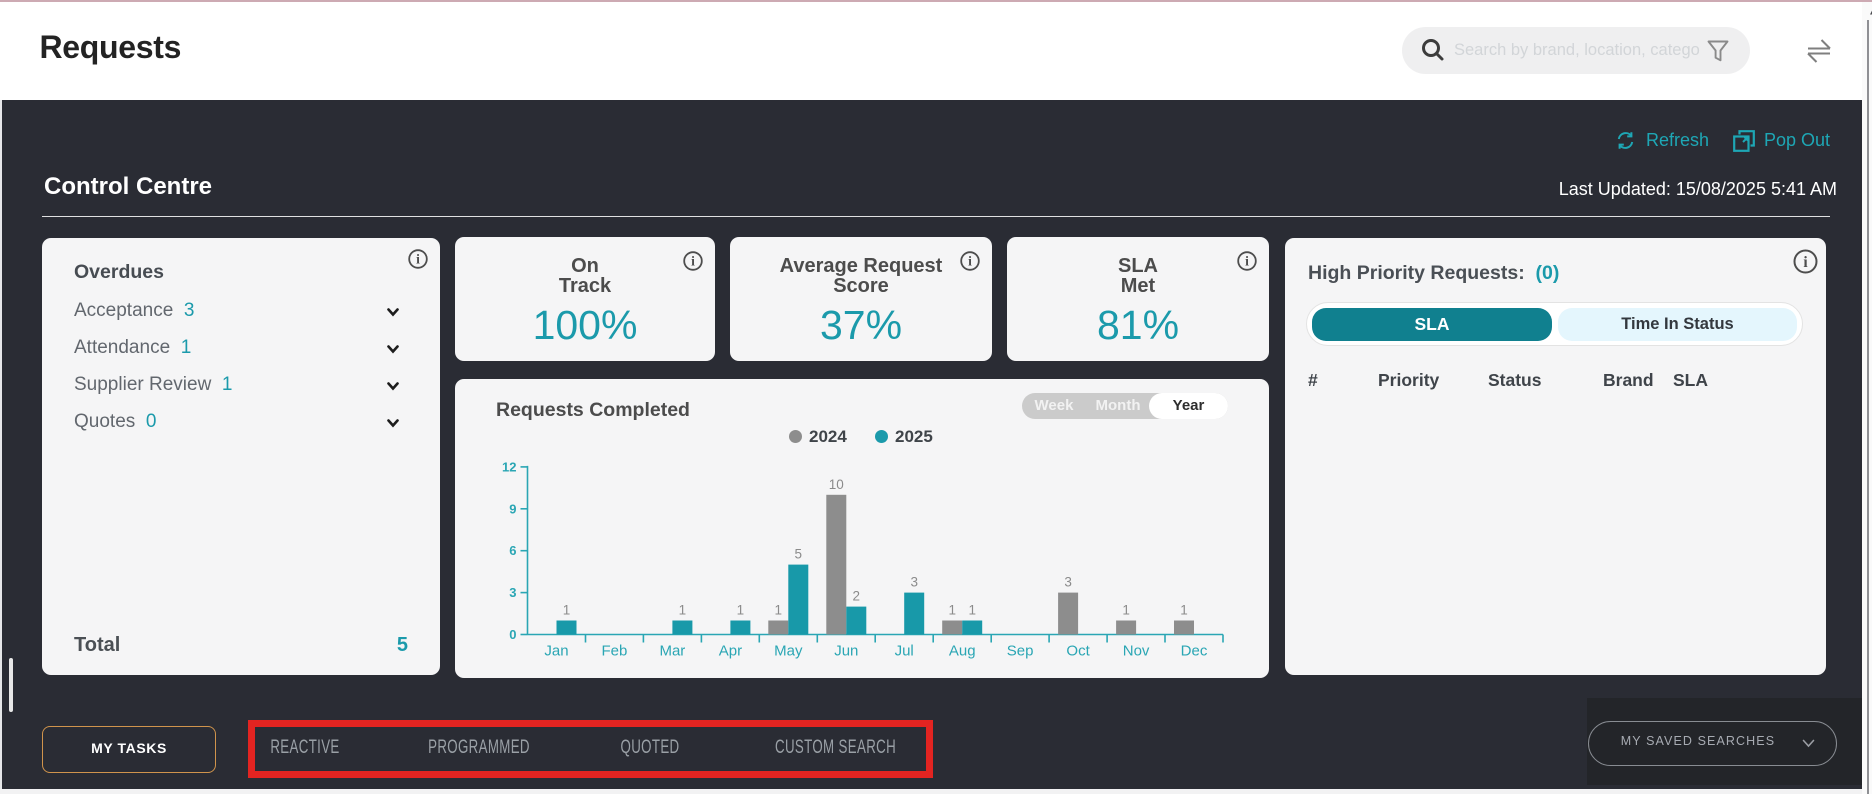 The height and width of the screenshot is (794, 1872). What do you see at coordinates (512, 550) in the screenshot?
I see `svg-text: 6` at bounding box center [512, 550].